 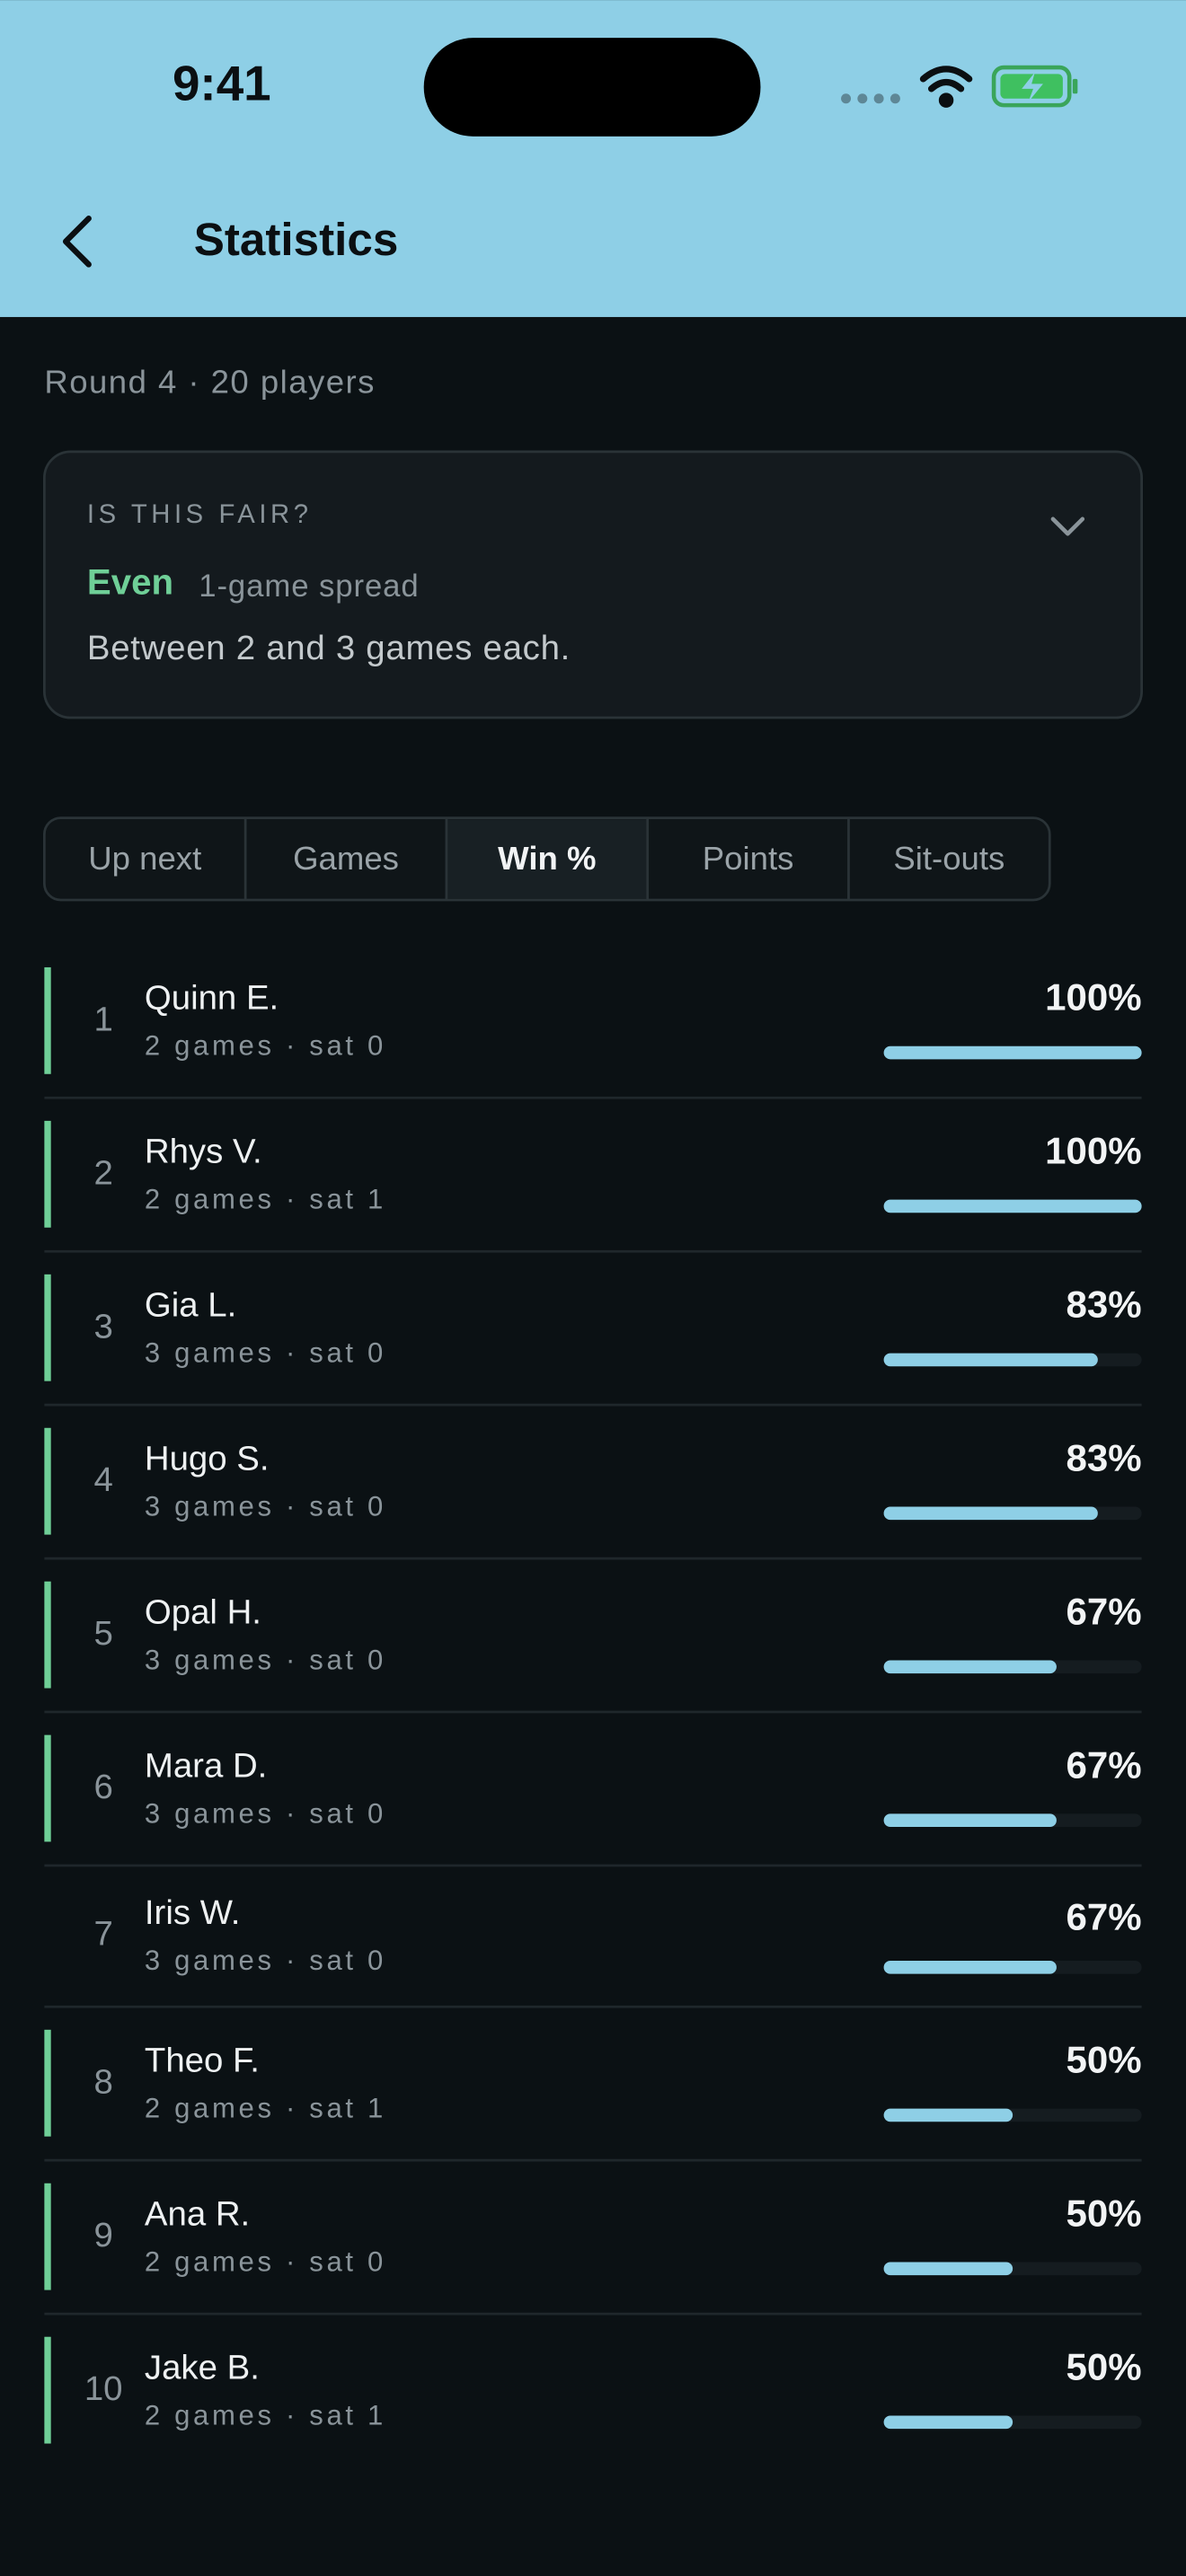 What do you see at coordinates (130, 582) in the screenshot?
I see `fairness-verdict: Even` at bounding box center [130, 582].